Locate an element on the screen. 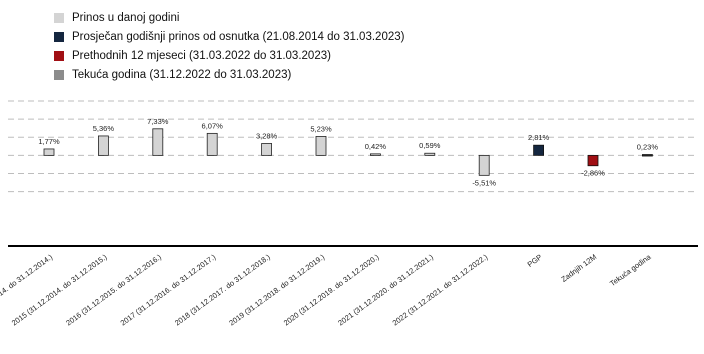 Image resolution: width=704 pixels, height=354 pixels. category-label-7: 2021 (31.12.2020. do 31.12.2021.) is located at coordinates (385, 289).